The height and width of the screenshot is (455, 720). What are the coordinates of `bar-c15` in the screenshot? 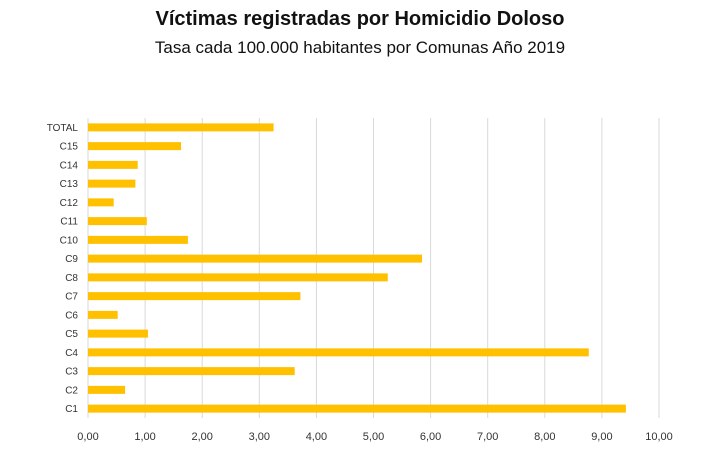 It's located at (135, 146).